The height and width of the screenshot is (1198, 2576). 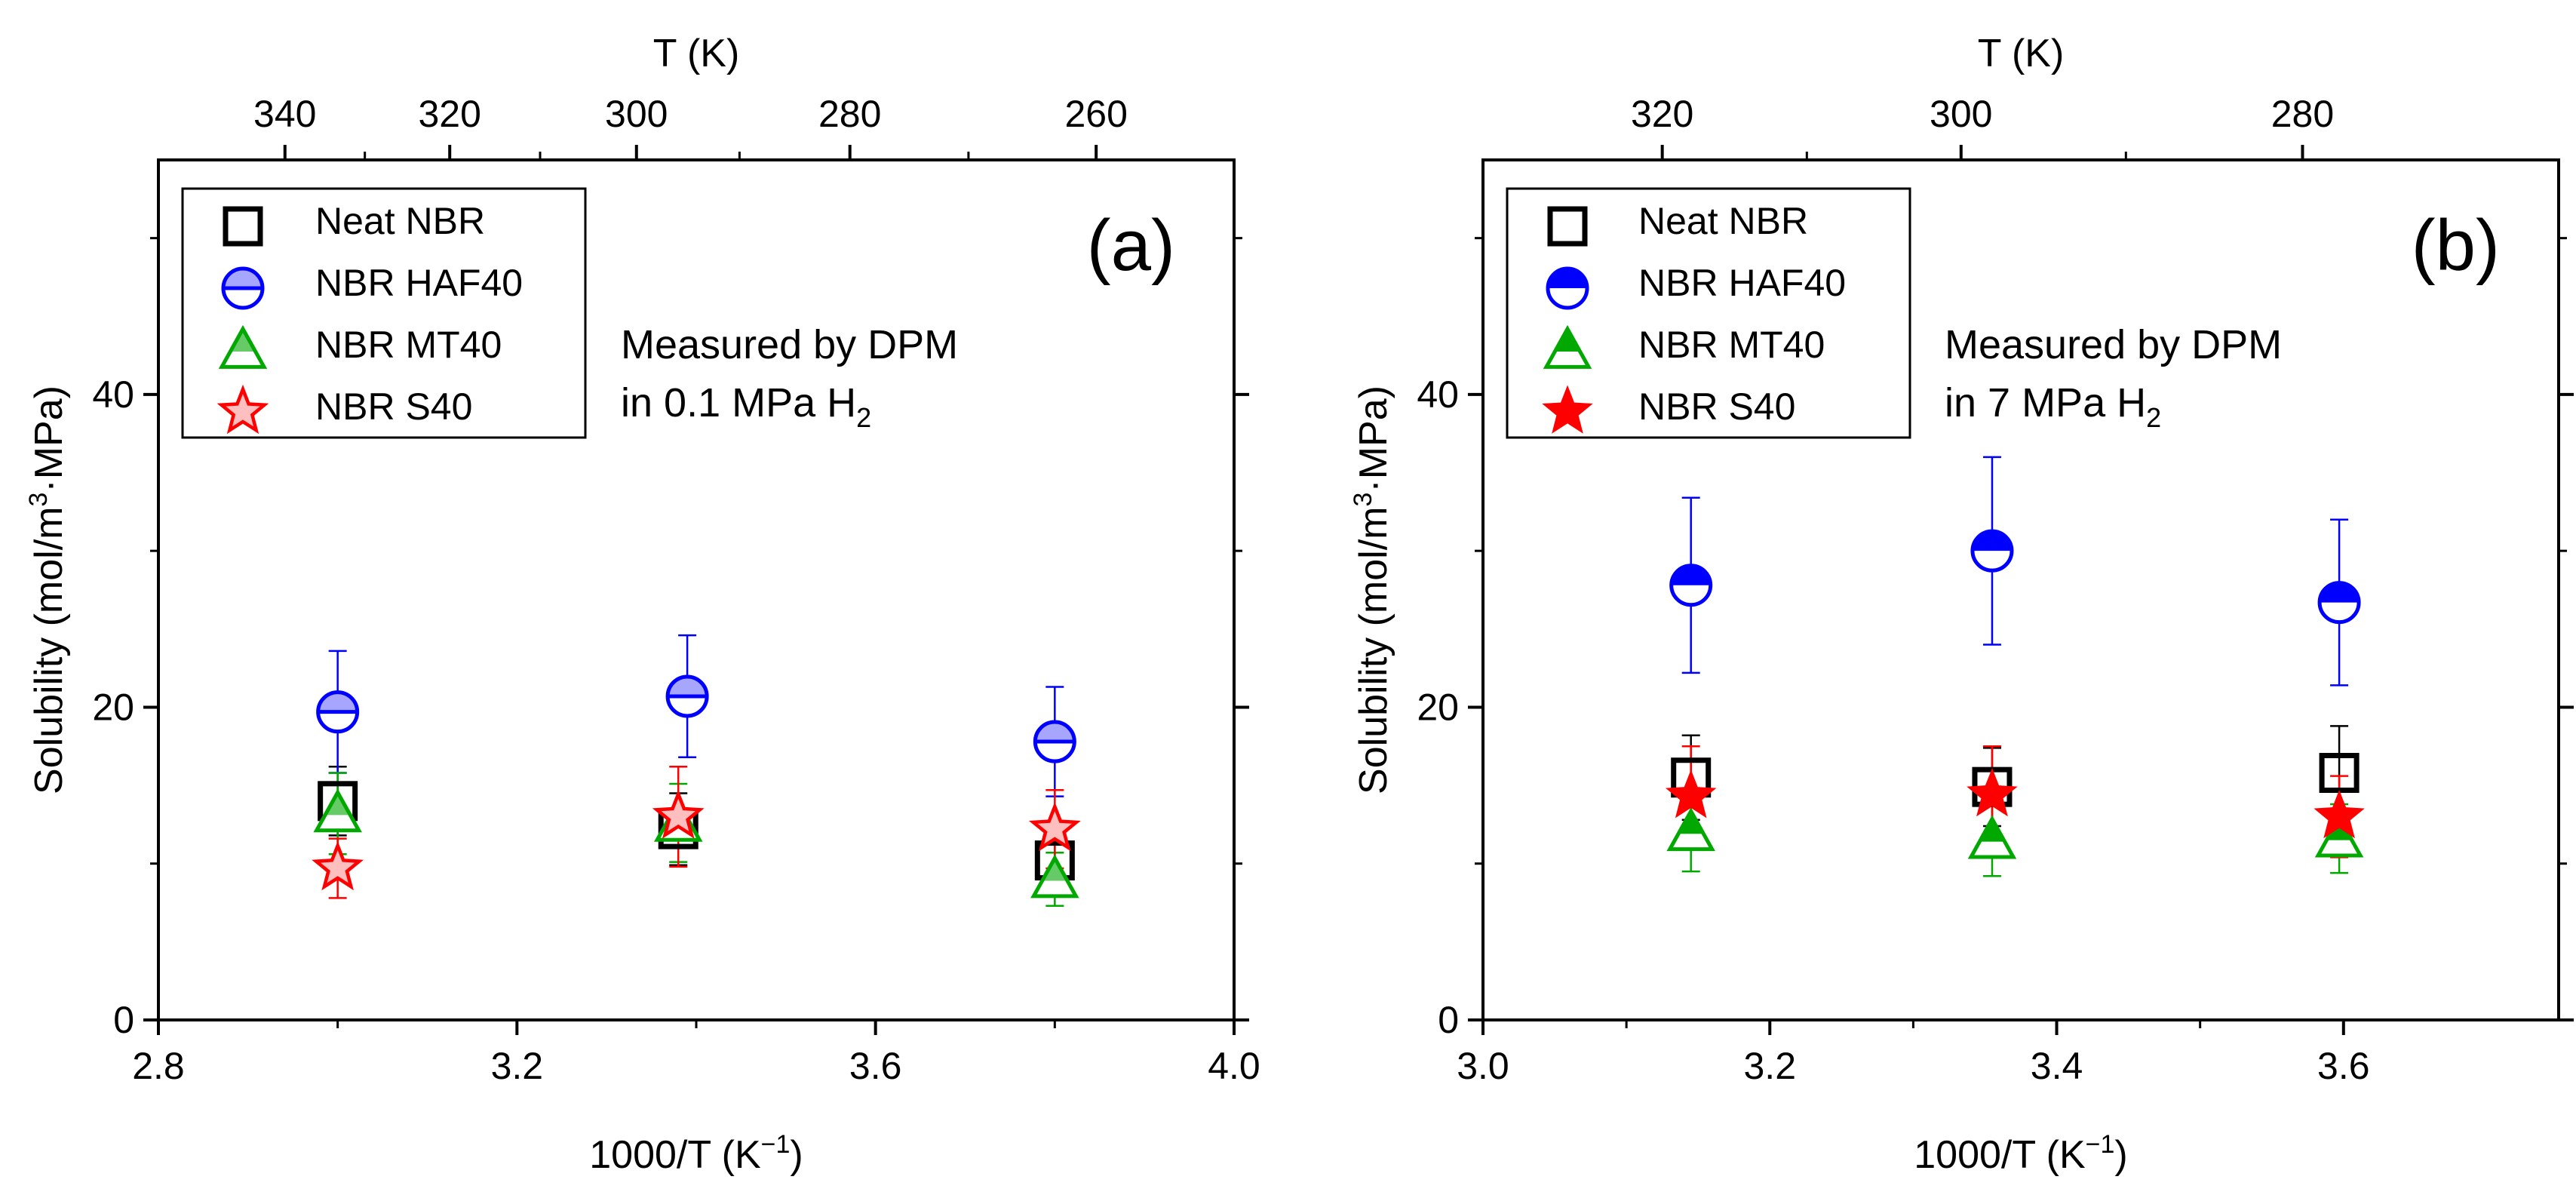 I want to click on legend-b: Neat NBR NBR HAF40 NBR MT40 NBR S40, so click(x=1708, y=313).